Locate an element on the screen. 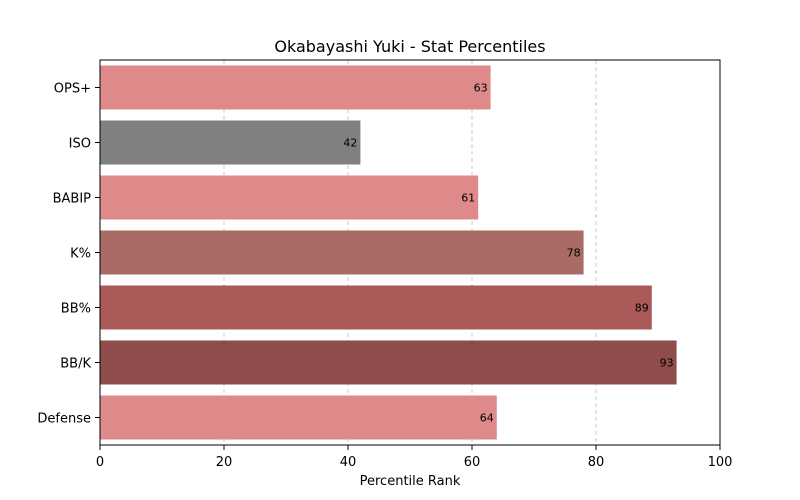 The width and height of the screenshot is (800, 500). chart-title: Okabayashi Yuki - Stat Percentiles is located at coordinates (409, 46).